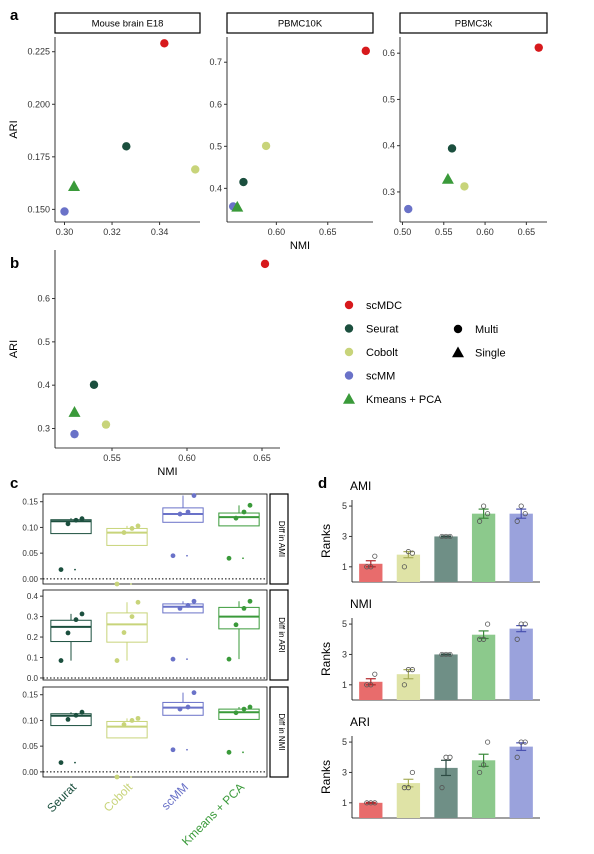 This screenshot has height=854, width=594. What do you see at coordinates (490, 354) in the screenshot?
I see `legend-shape-label-single: Single` at bounding box center [490, 354].